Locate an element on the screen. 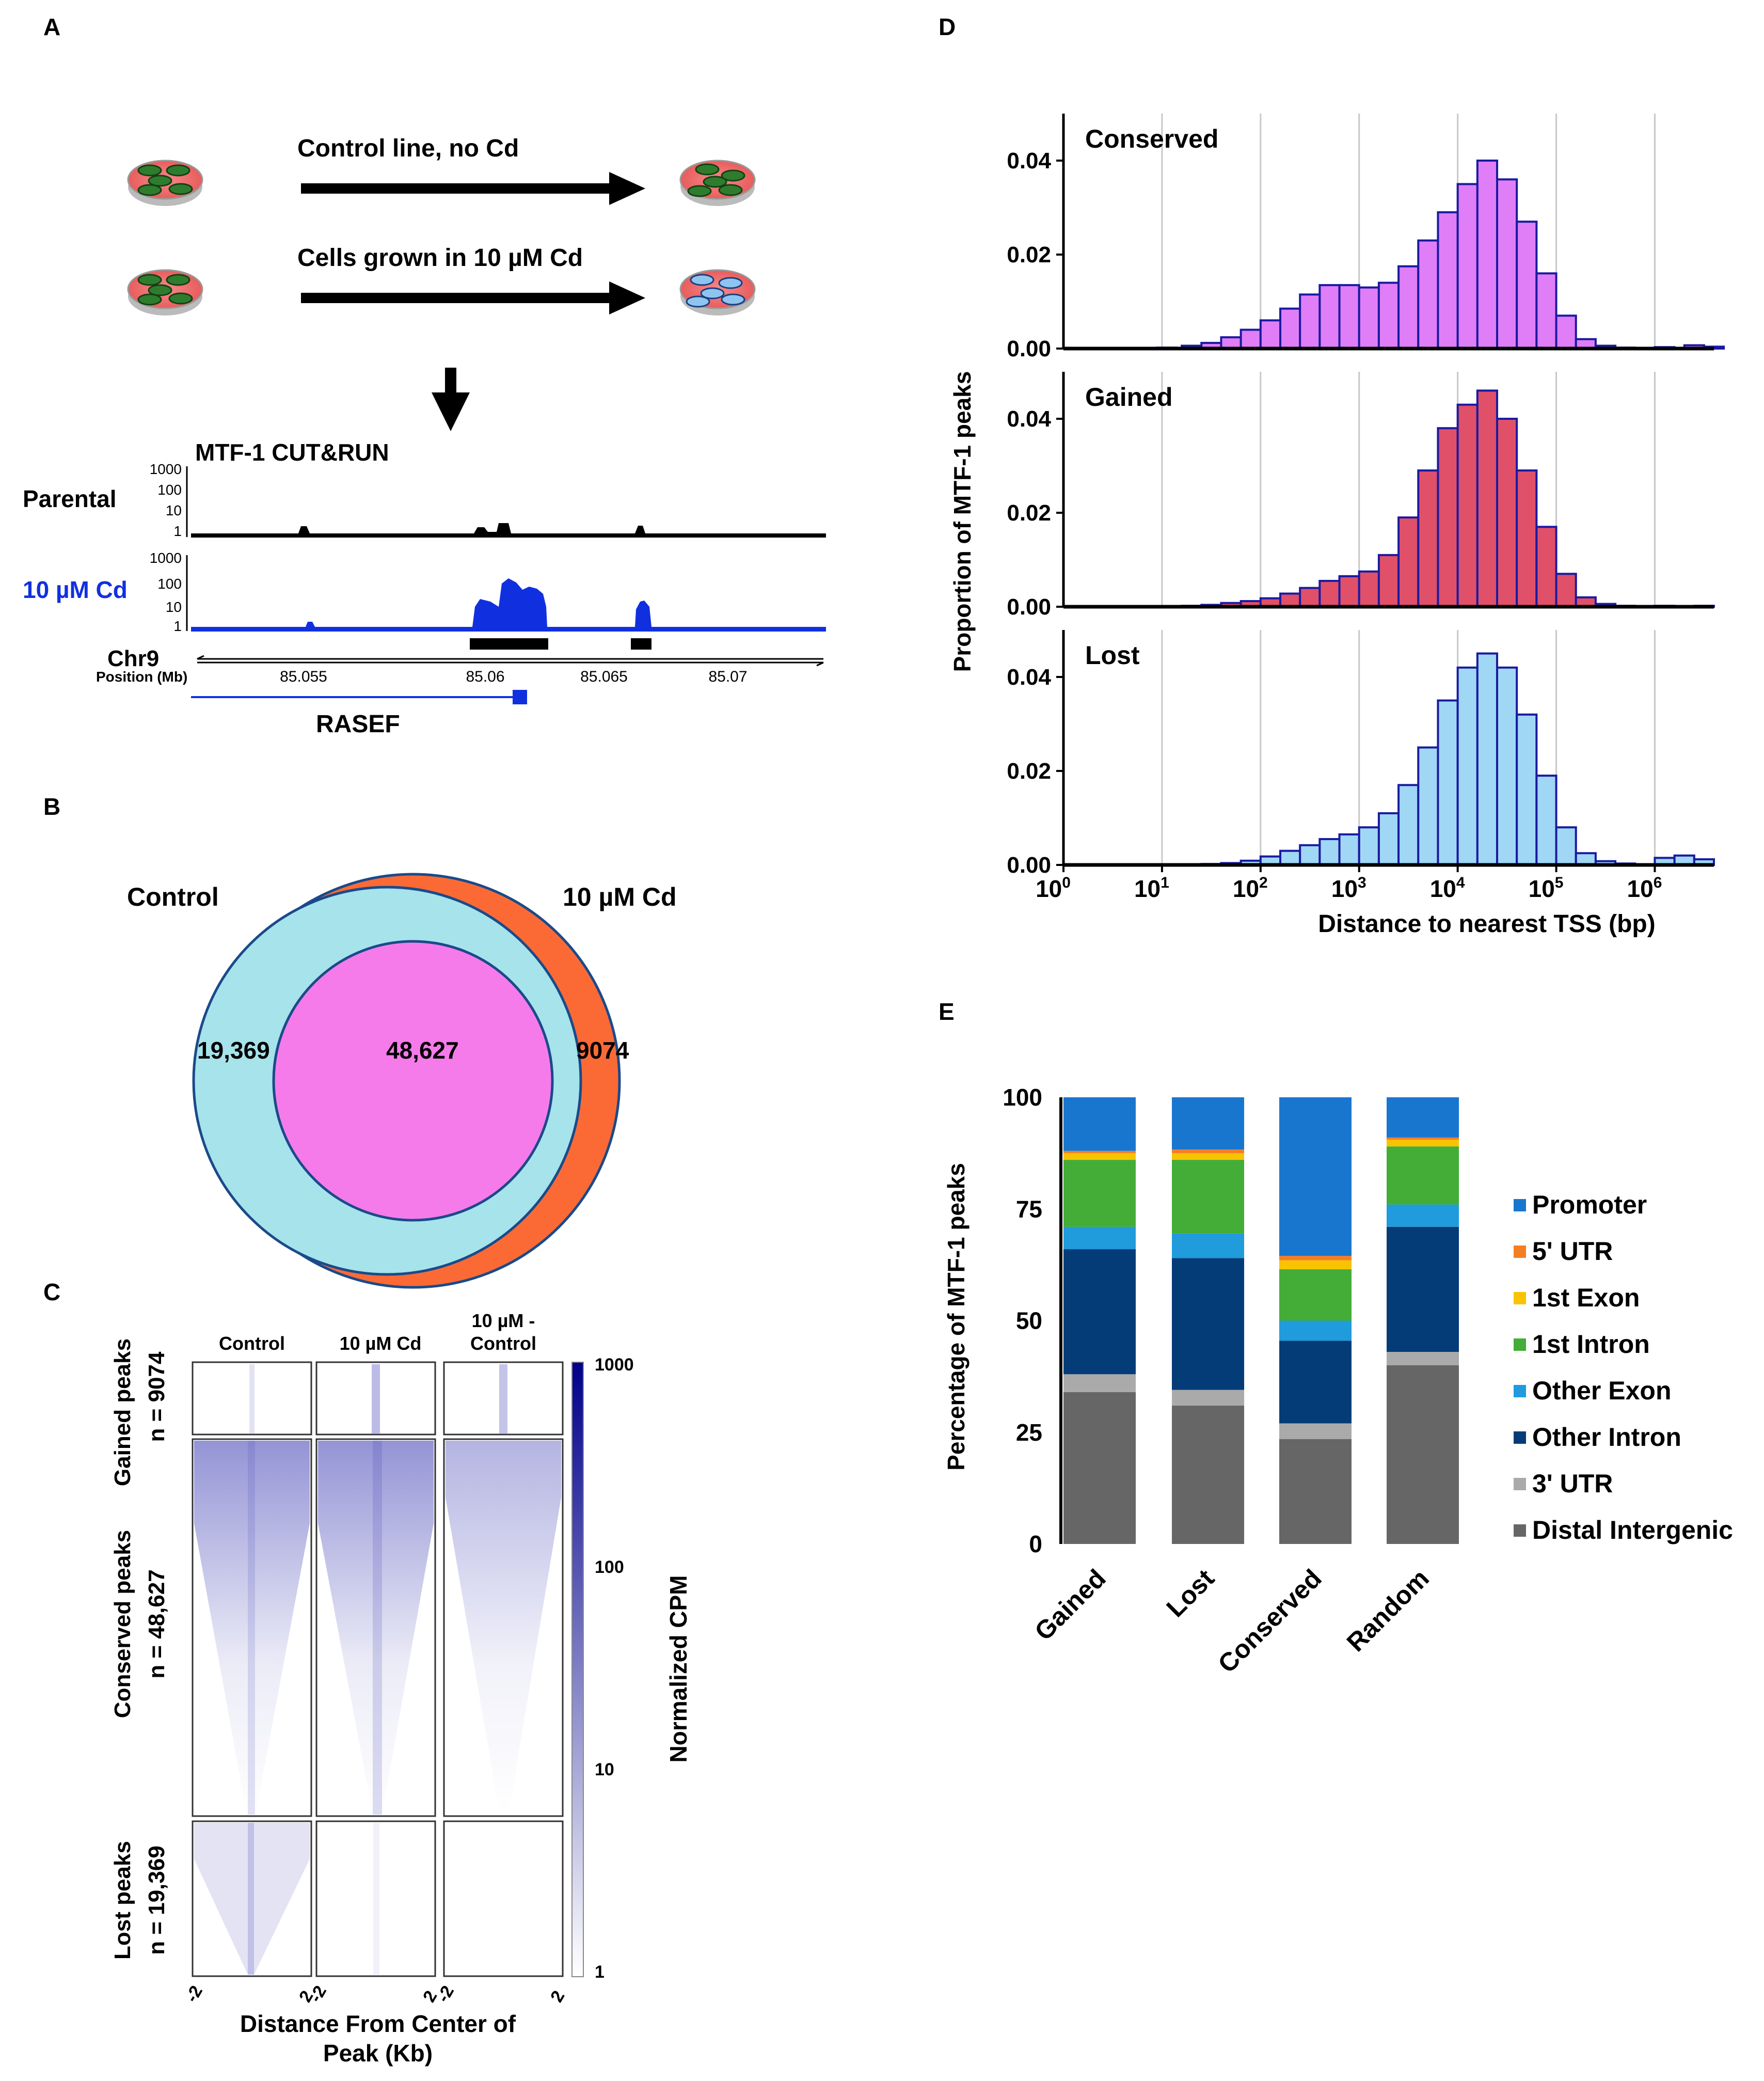 This screenshot has height=2081, width=1764. heatmap-xlabel-1: Distance From Center of is located at coordinates (378, 2023).